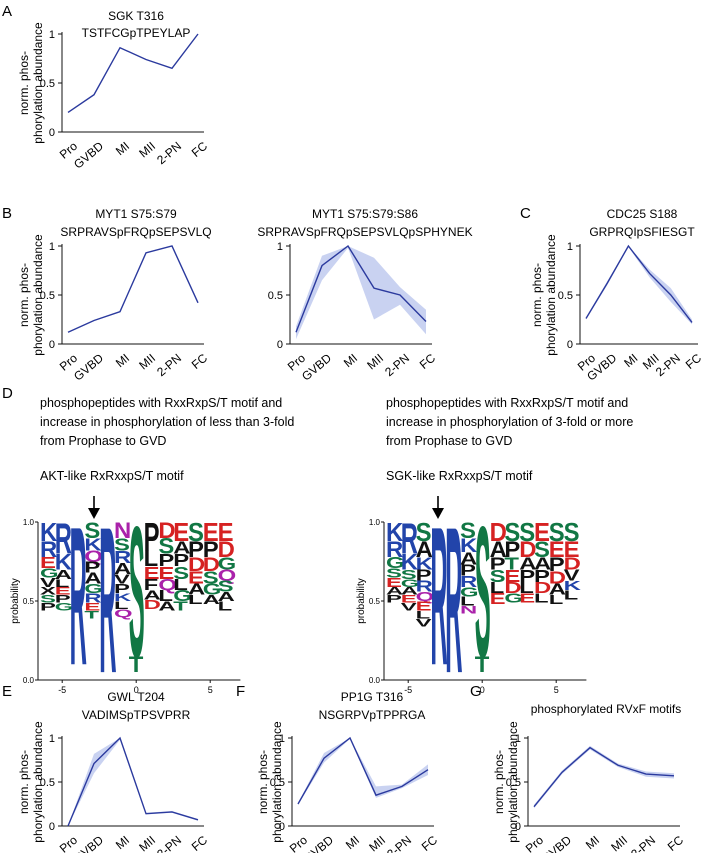 Image resolution: width=711 pixels, height=858 pixels. What do you see at coordinates (48, 583) in the screenshot?
I see `logo-letter: V` at bounding box center [48, 583].